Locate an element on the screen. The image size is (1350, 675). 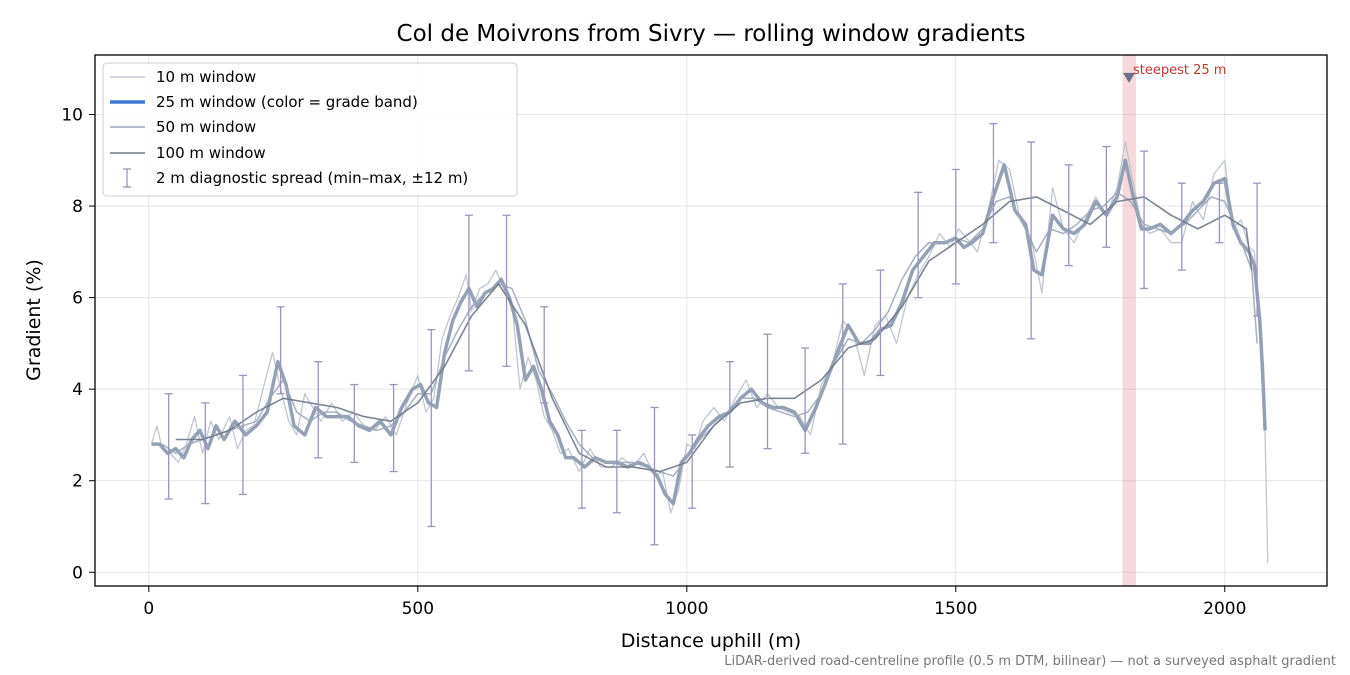
highlight-band is located at coordinates (1129, 320).